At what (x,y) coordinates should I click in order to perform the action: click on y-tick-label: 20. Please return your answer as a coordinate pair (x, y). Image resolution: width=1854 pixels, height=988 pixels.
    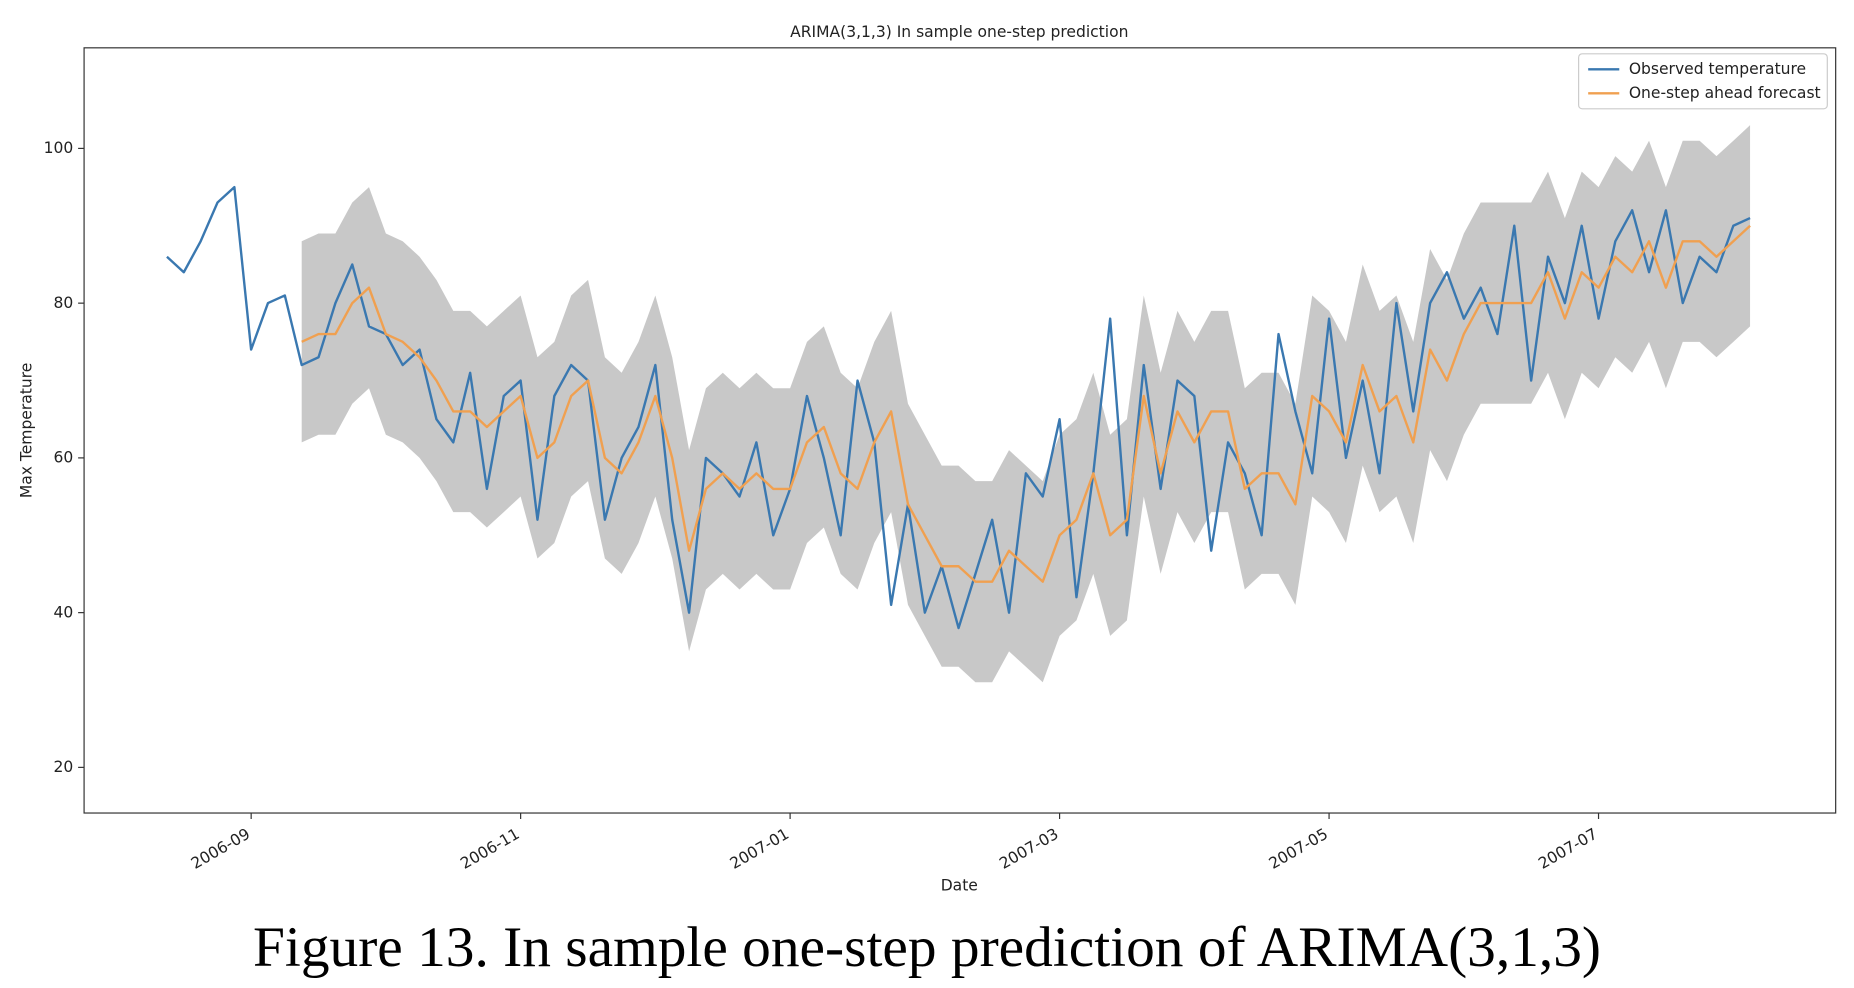
    Looking at the image, I should click on (64, 767).